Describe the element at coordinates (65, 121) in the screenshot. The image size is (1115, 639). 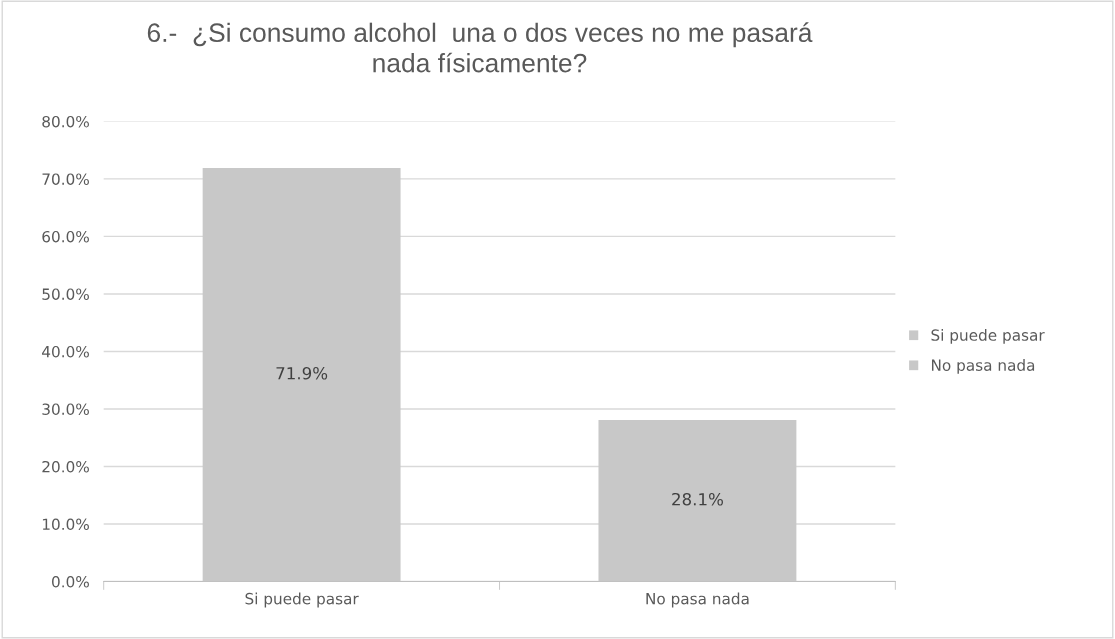
I see `y-tick-label: 80.0%` at that location.